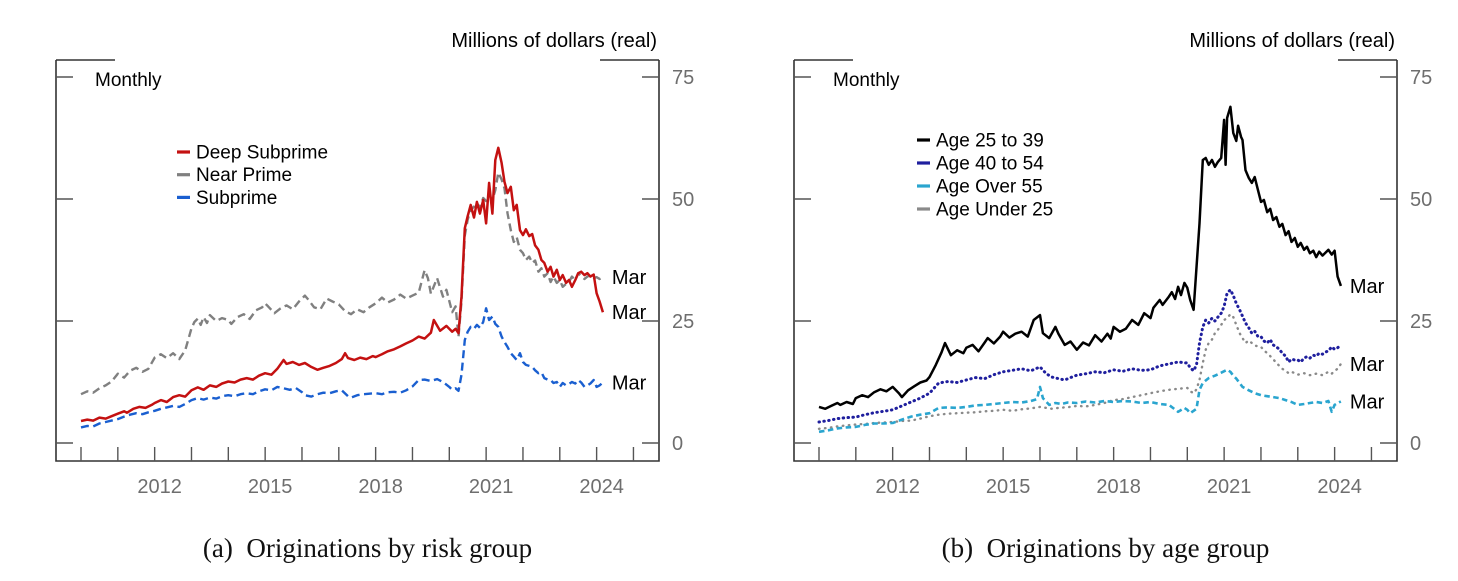  I want to click on end-label-age-under-25: Mar, so click(1367, 365).